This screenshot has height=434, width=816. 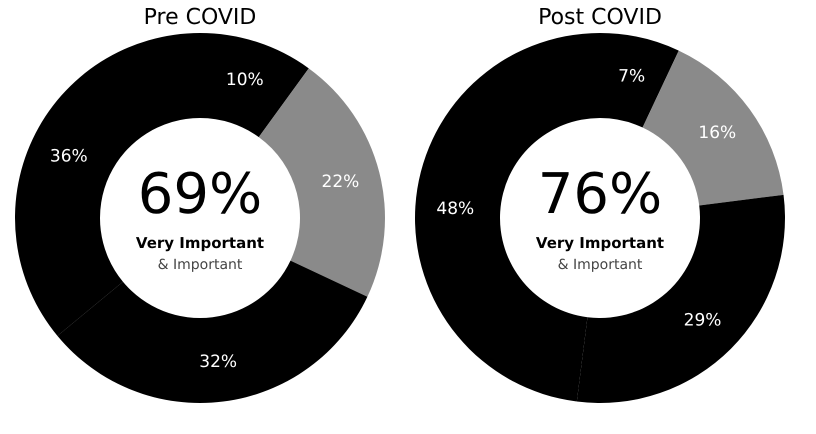 I want to click on data-label: 10%, so click(x=245, y=80).